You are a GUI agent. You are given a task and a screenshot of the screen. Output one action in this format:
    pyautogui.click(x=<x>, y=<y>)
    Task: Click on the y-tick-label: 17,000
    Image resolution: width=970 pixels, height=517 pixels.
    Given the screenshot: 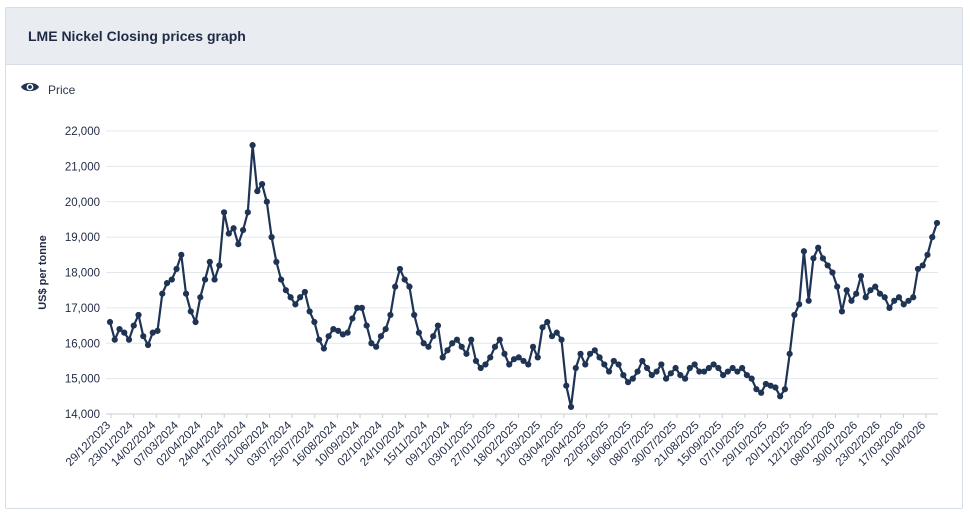 What is the action you would take?
    pyautogui.click(x=82, y=309)
    